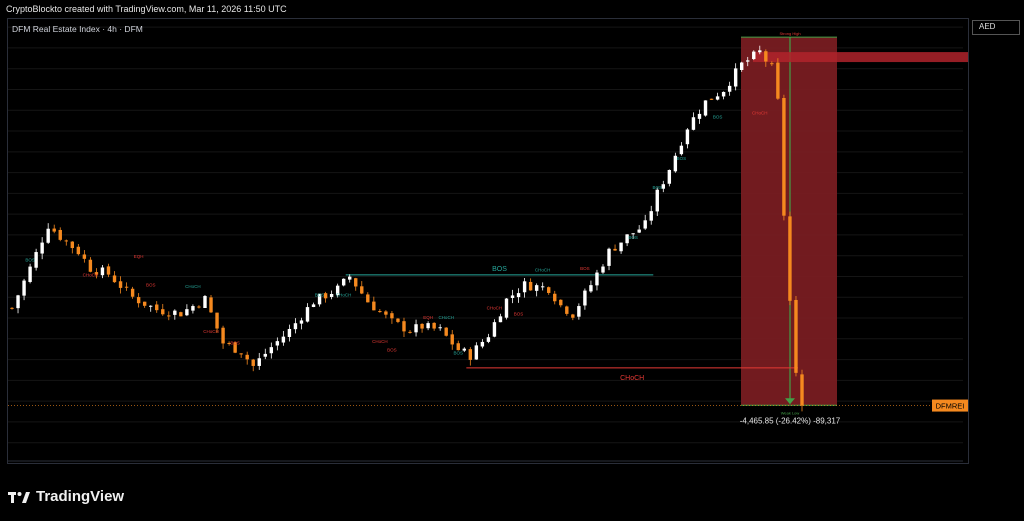 The width and height of the screenshot is (1024, 521). I want to click on level-label: CHoCH, so click(632, 378).